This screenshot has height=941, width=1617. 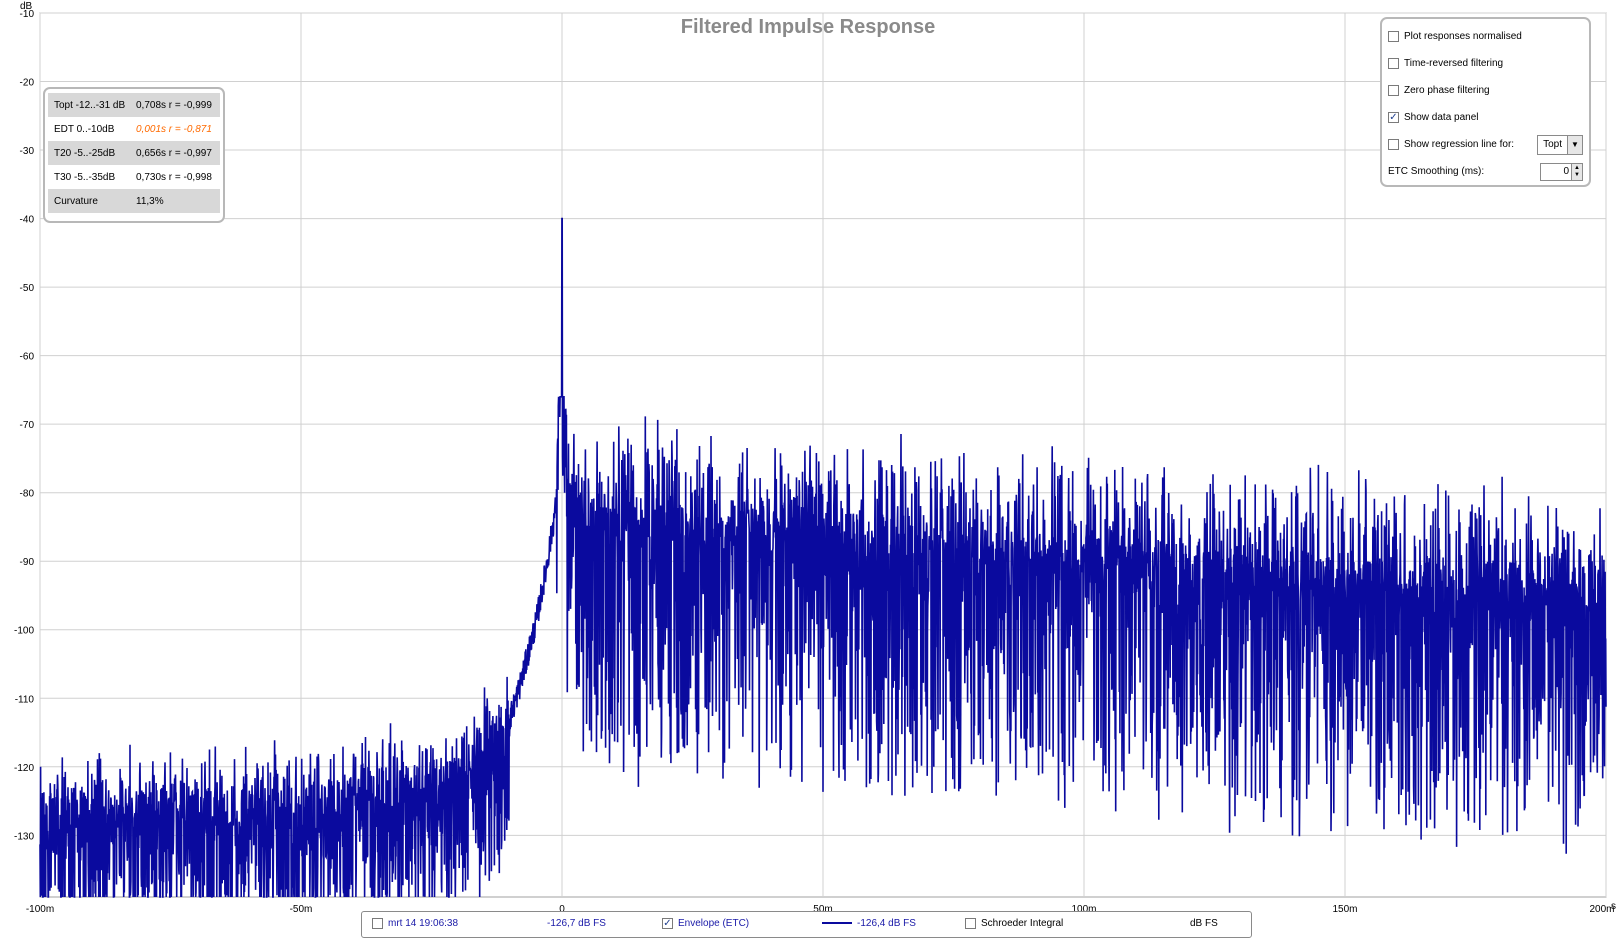 What do you see at coordinates (1441, 117) in the screenshot?
I see `show-data-panel-label: Show data panel` at bounding box center [1441, 117].